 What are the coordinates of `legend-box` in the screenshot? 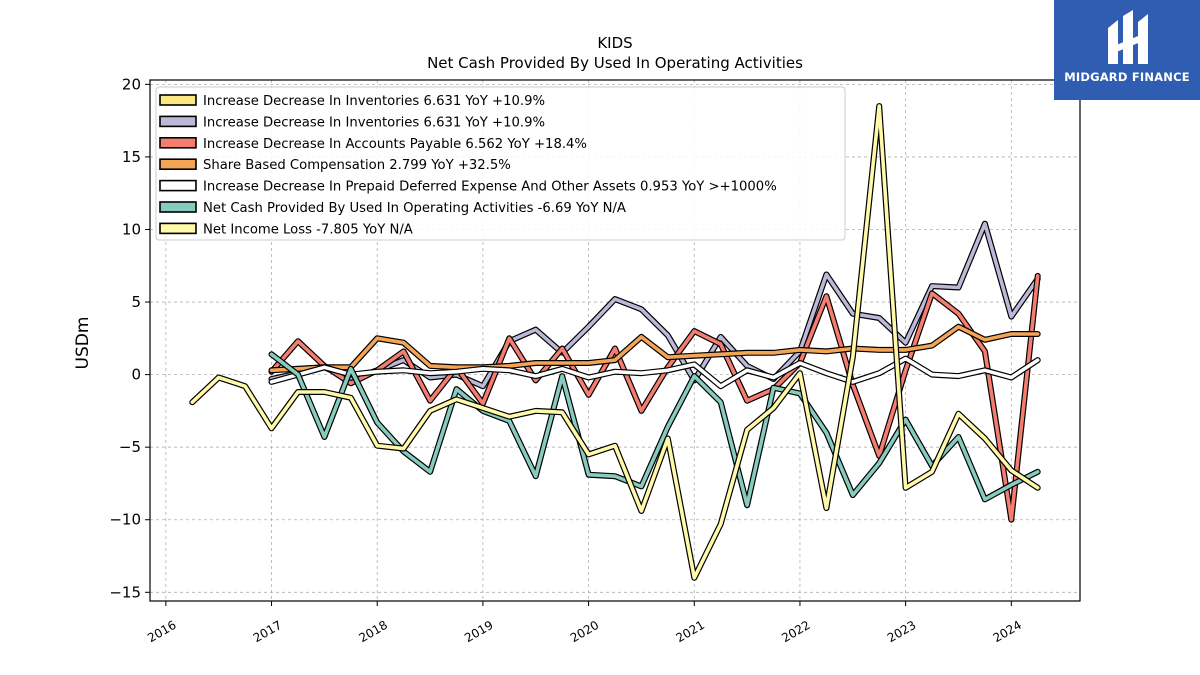 It's located at (500, 163).